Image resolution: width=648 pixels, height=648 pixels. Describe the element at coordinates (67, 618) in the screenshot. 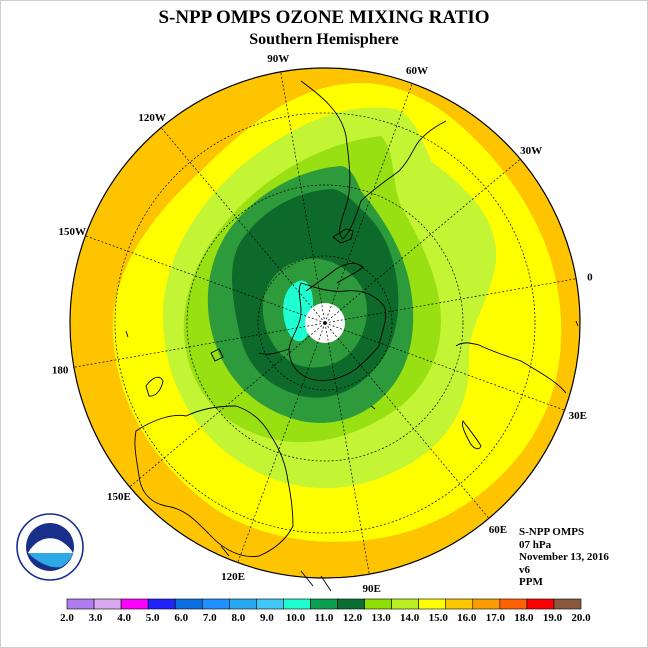

I see `colorbar-tick-label: 2.0` at that location.